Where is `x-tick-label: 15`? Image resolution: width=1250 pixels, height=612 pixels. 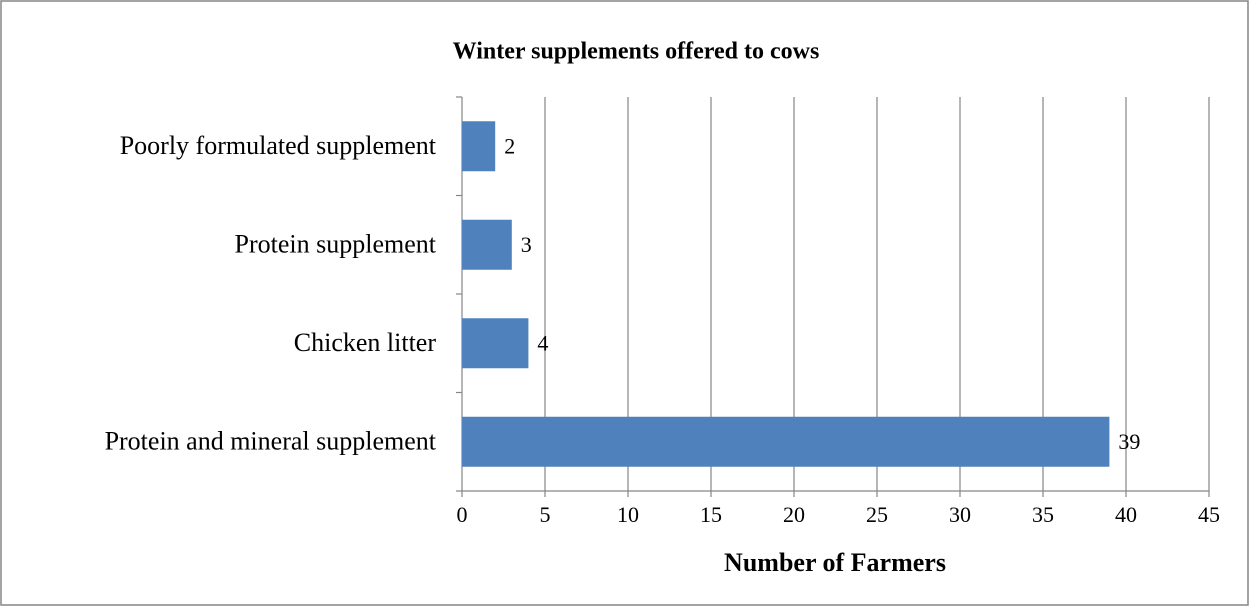 x-tick-label: 15 is located at coordinates (711, 514).